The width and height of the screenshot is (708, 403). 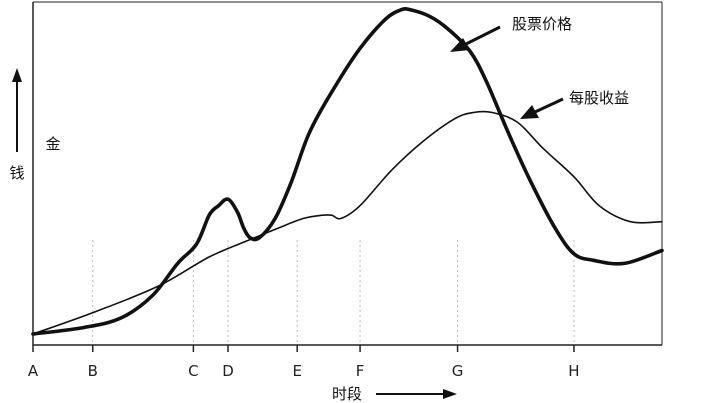 I want to click on y-axis-title: 钱 金, so click(x=35, y=125).